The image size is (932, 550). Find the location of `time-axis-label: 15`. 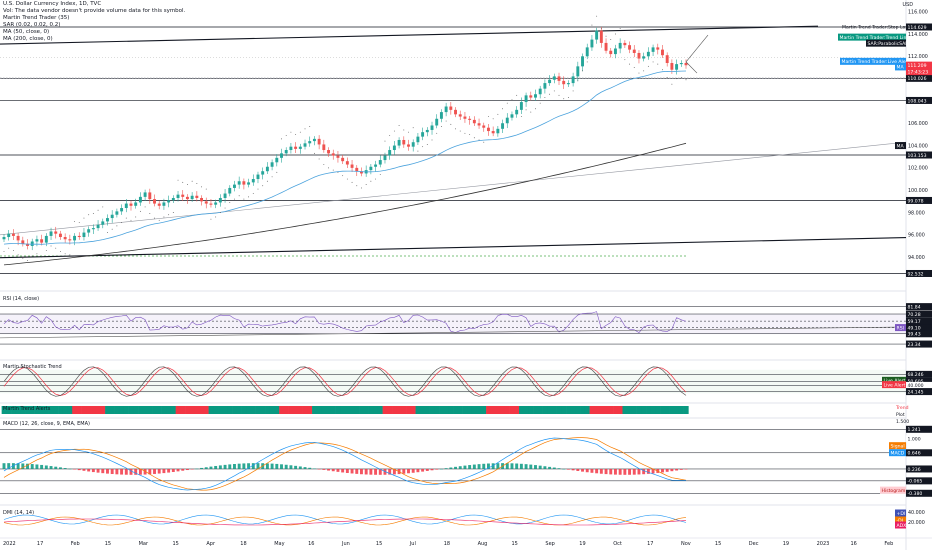

time-axis-label: 15 is located at coordinates (515, 544).